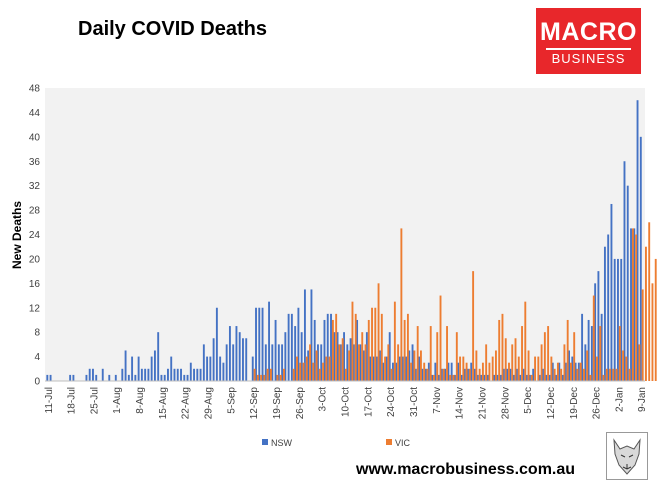 Image resolution: width=660 pixels, height=490 pixels. What do you see at coordinates (391, 402) in the screenshot?
I see `x-tick-label: 24-Oct` at bounding box center [391, 402].